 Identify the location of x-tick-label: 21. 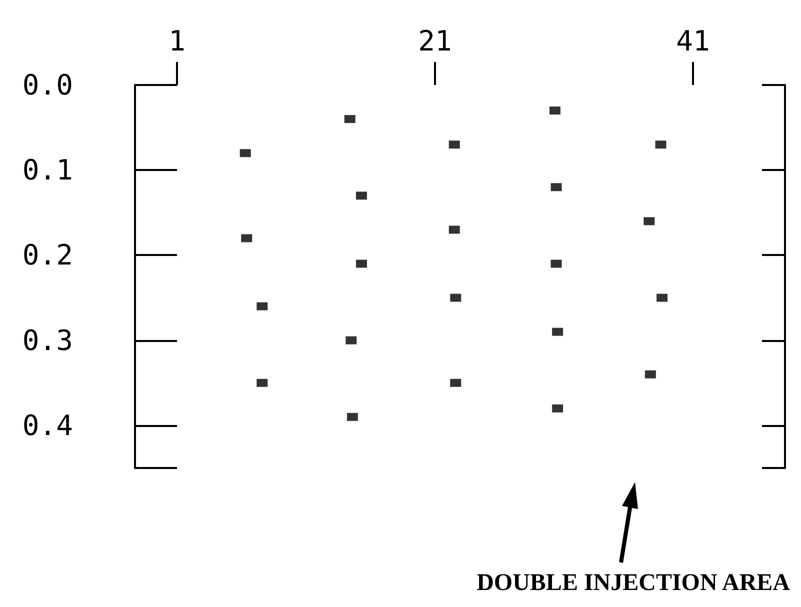
(435, 41).